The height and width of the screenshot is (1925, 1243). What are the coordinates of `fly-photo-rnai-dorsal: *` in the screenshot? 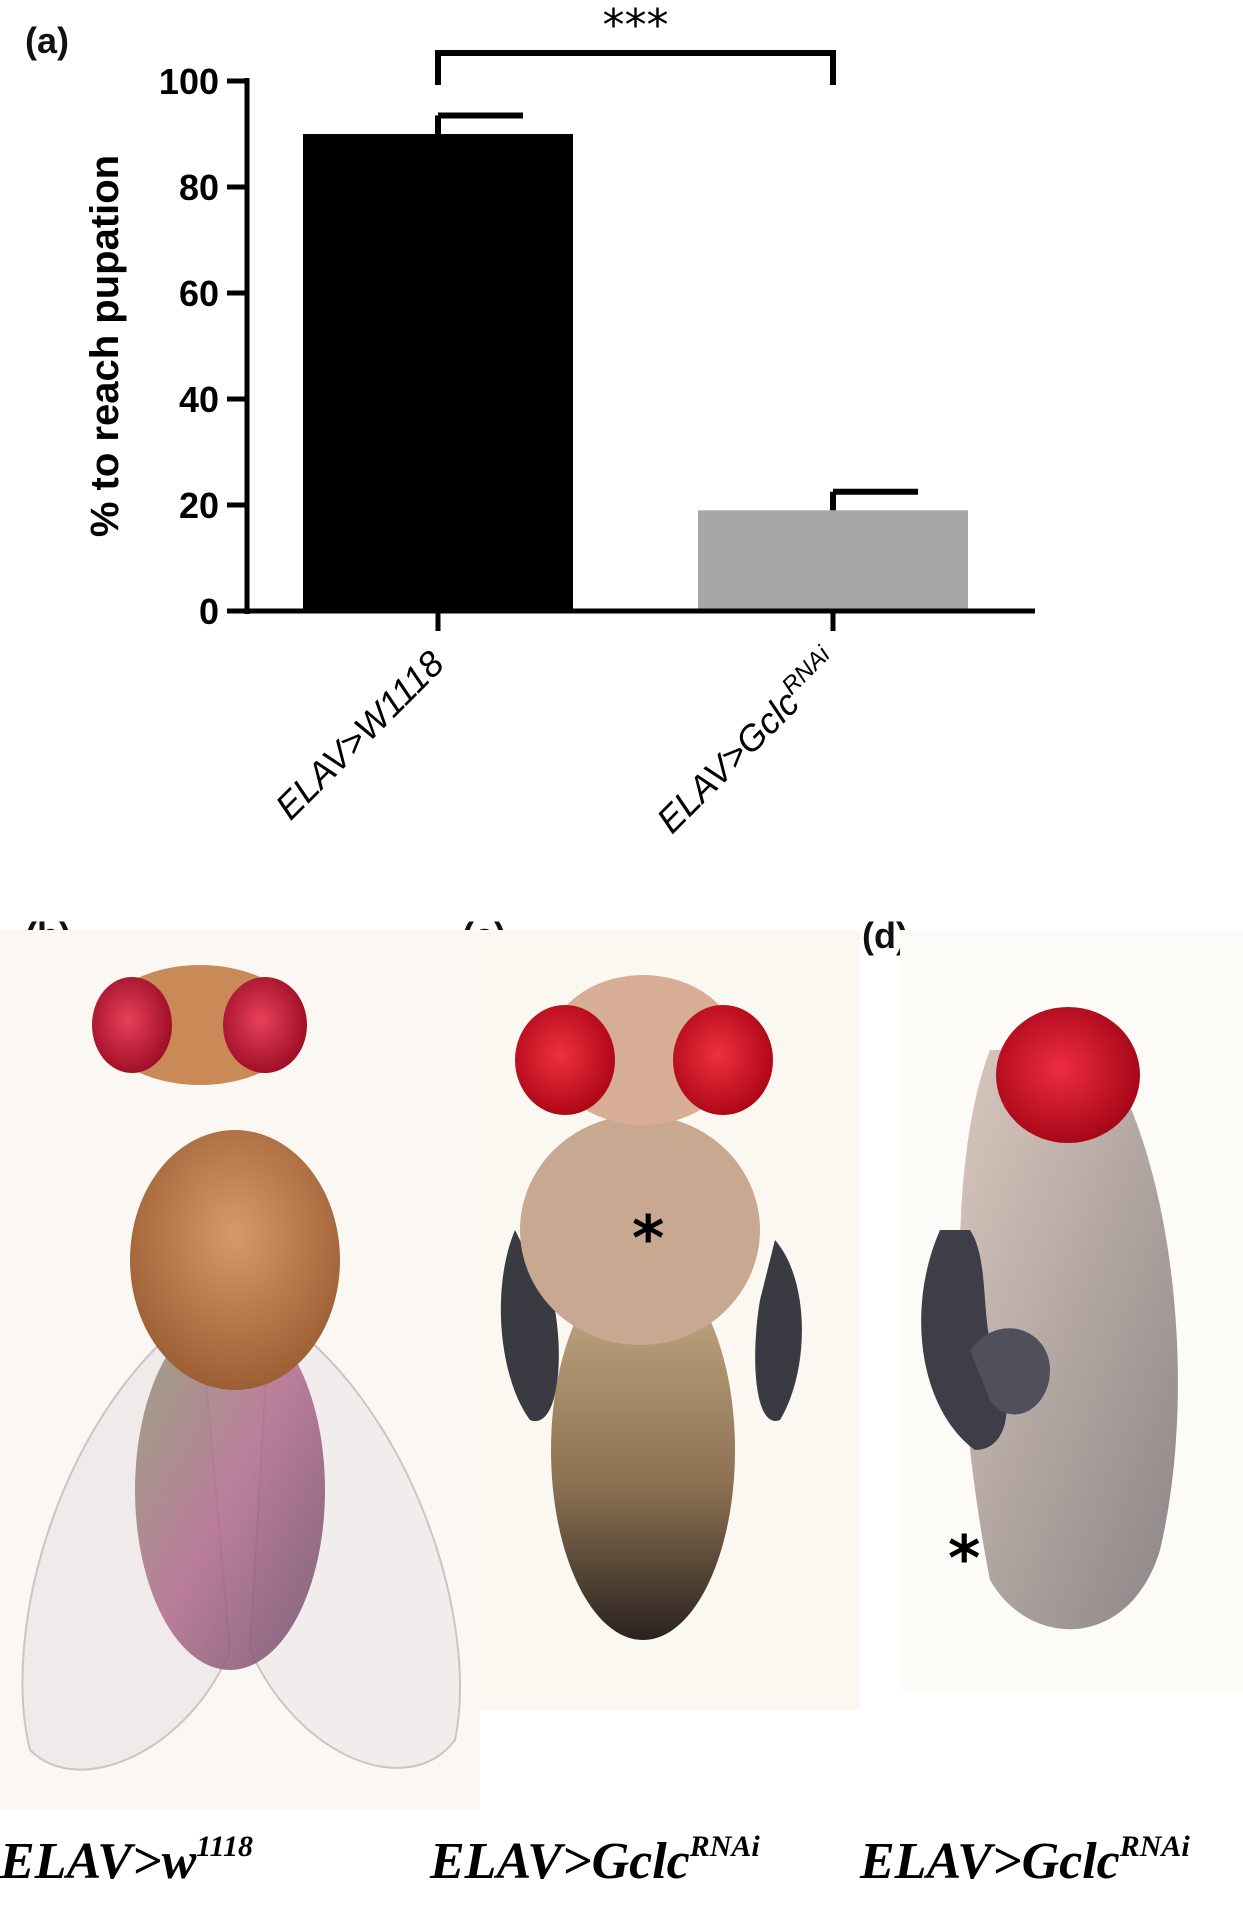 It's located at (670, 1320).